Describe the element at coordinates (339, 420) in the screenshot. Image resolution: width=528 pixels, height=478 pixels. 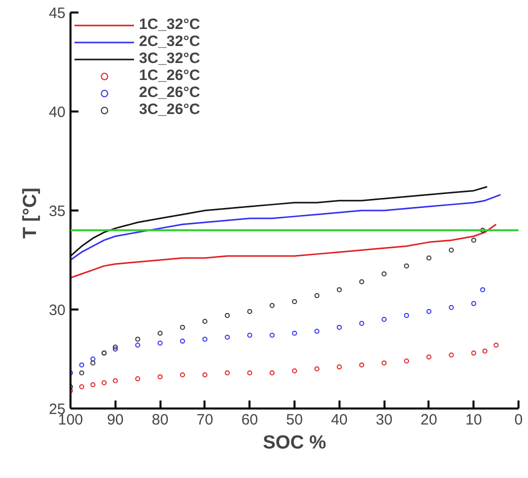
I see `x-tick-label: 40` at that location.